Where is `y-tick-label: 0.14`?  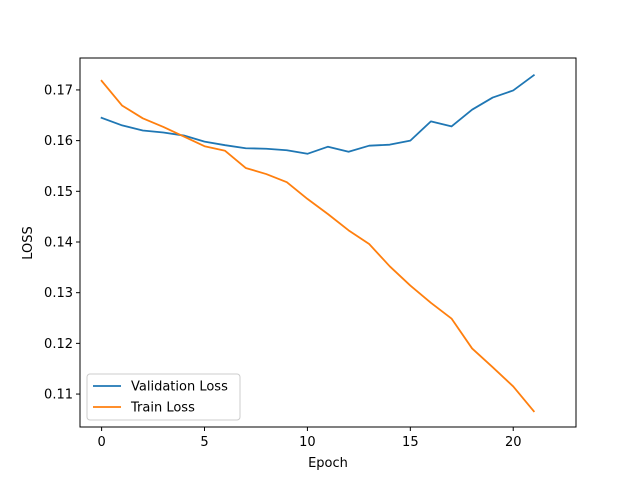
y-tick-label: 0.14 is located at coordinates (58, 242).